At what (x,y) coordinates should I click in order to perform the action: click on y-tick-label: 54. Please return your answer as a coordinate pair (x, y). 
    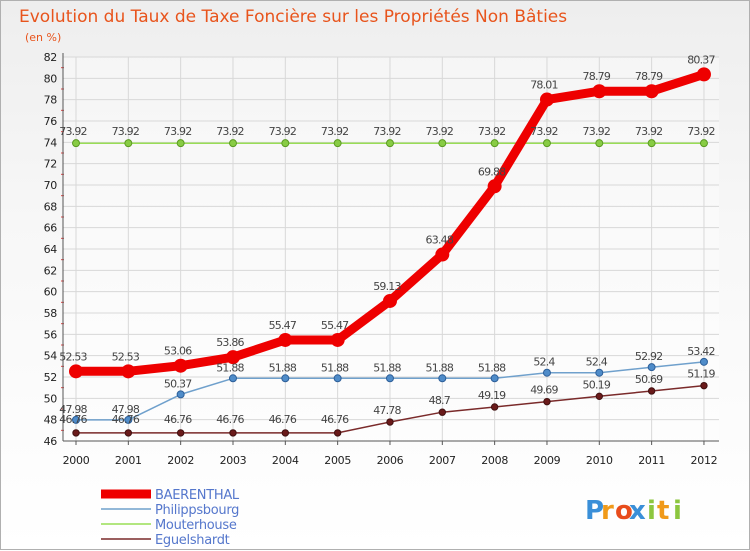
    Looking at the image, I should click on (51, 356).